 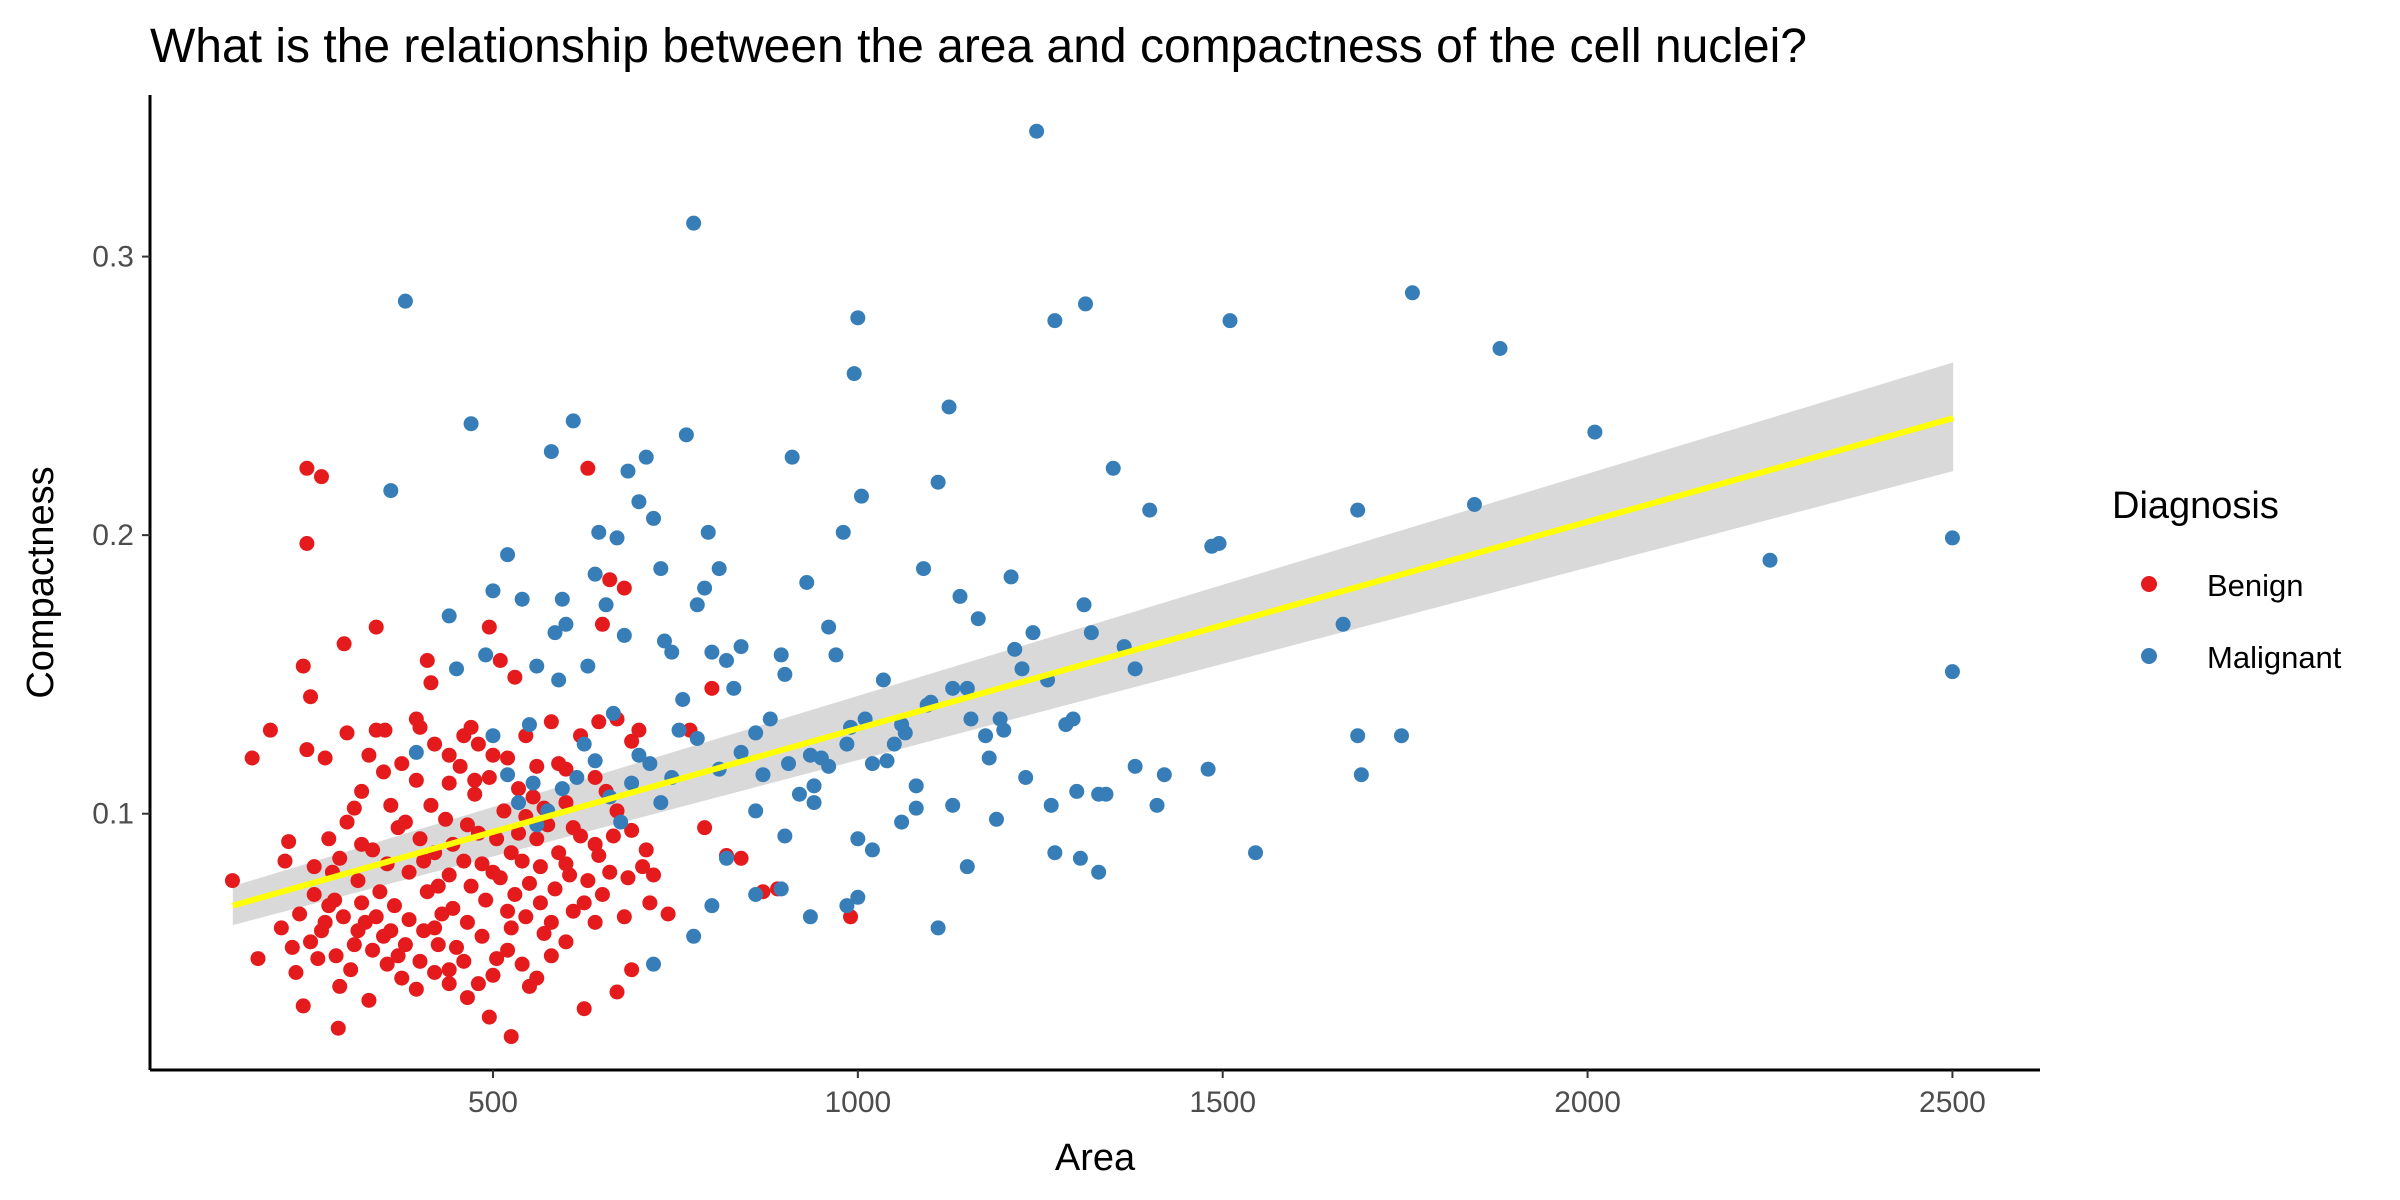 I want to click on y-axis-title: Compactness, so click(x=41, y=582).